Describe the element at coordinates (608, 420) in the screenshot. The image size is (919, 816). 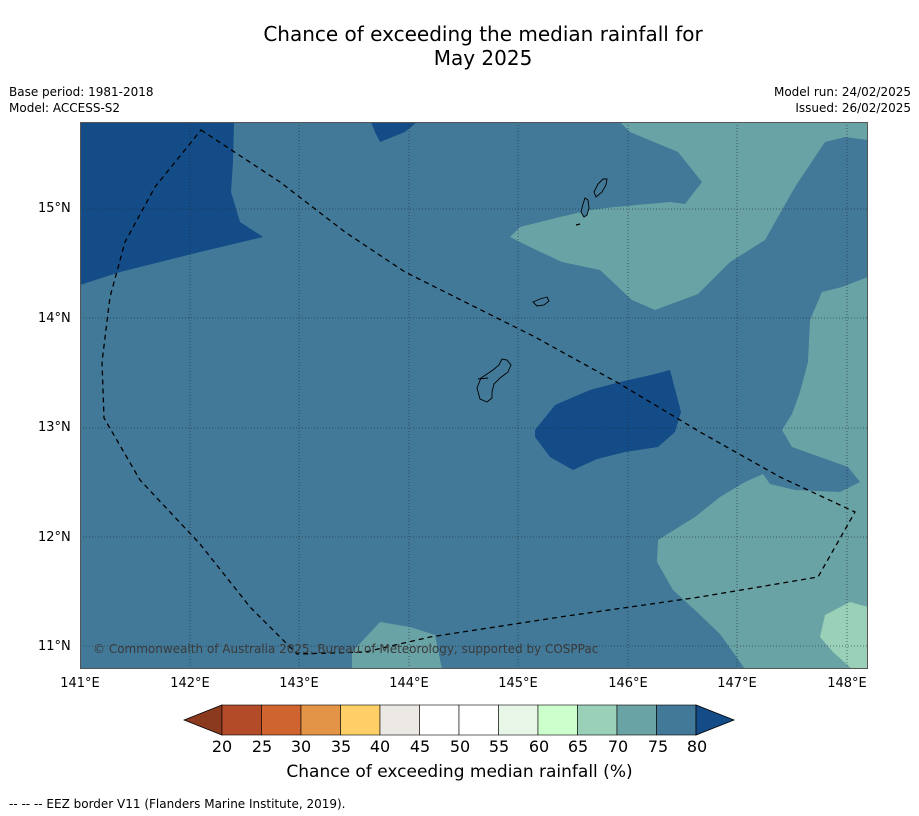
I see `region-80-center` at that location.